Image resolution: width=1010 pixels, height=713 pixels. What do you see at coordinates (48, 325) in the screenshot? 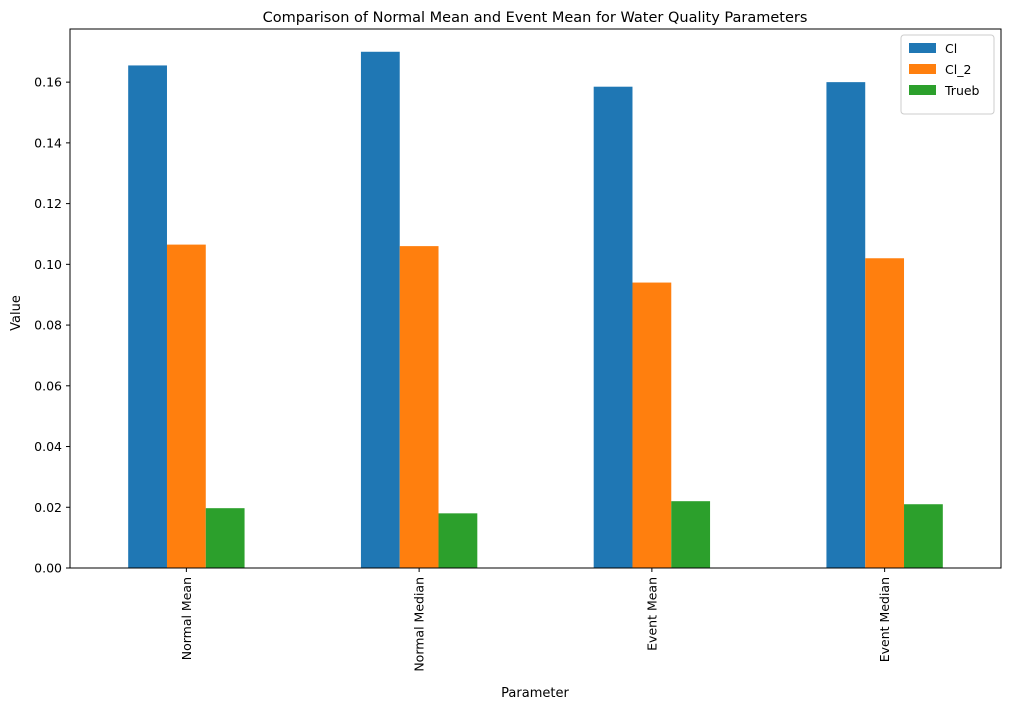
I see `y-tick-label: 0.08` at bounding box center [48, 325].